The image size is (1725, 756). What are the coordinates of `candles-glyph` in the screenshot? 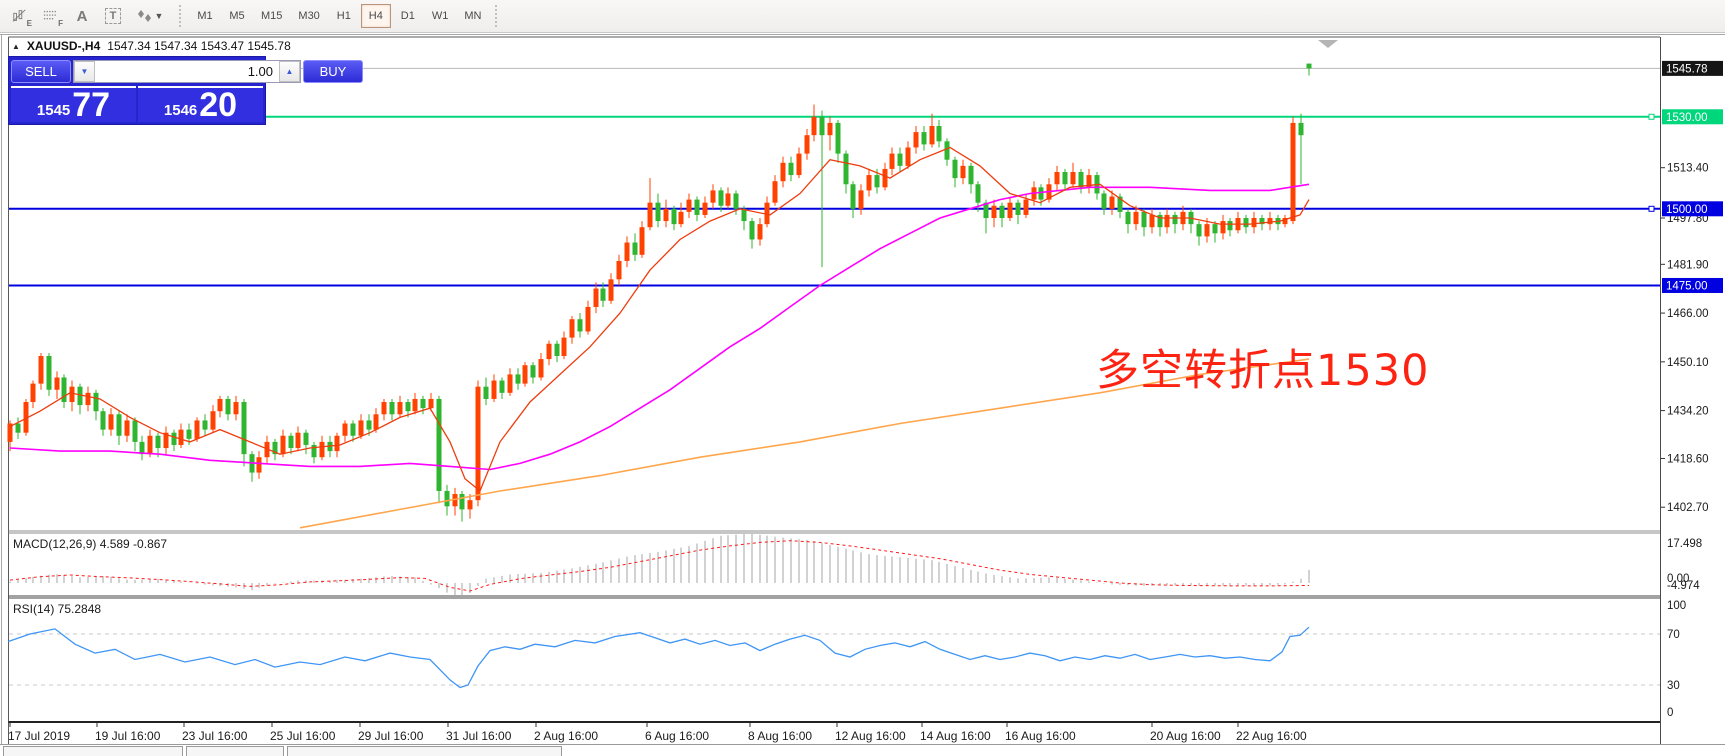 It's located at (19, 15).